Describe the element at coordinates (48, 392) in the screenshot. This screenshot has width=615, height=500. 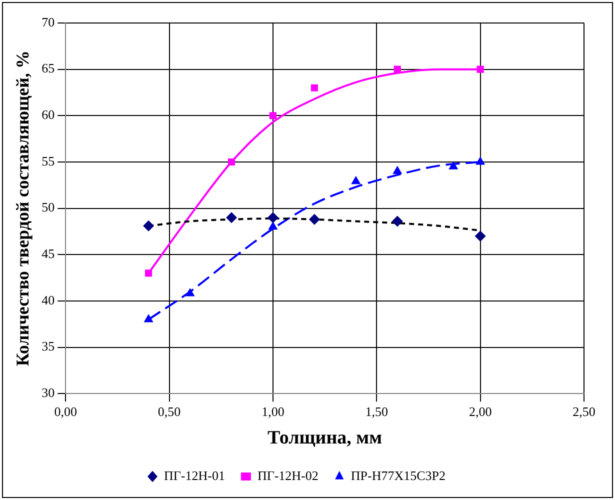
I see `y-tick-label: 30` at that location.